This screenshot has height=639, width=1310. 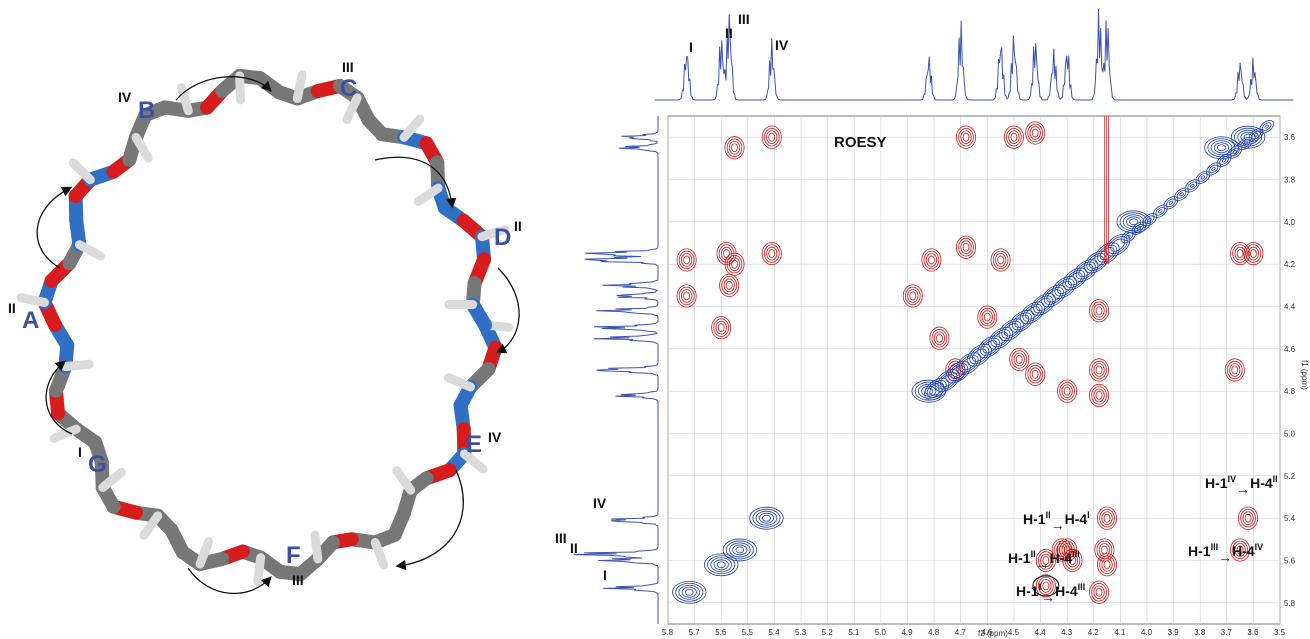 I want to click on f2-tick: 4.8, so click(x=934, y=632).